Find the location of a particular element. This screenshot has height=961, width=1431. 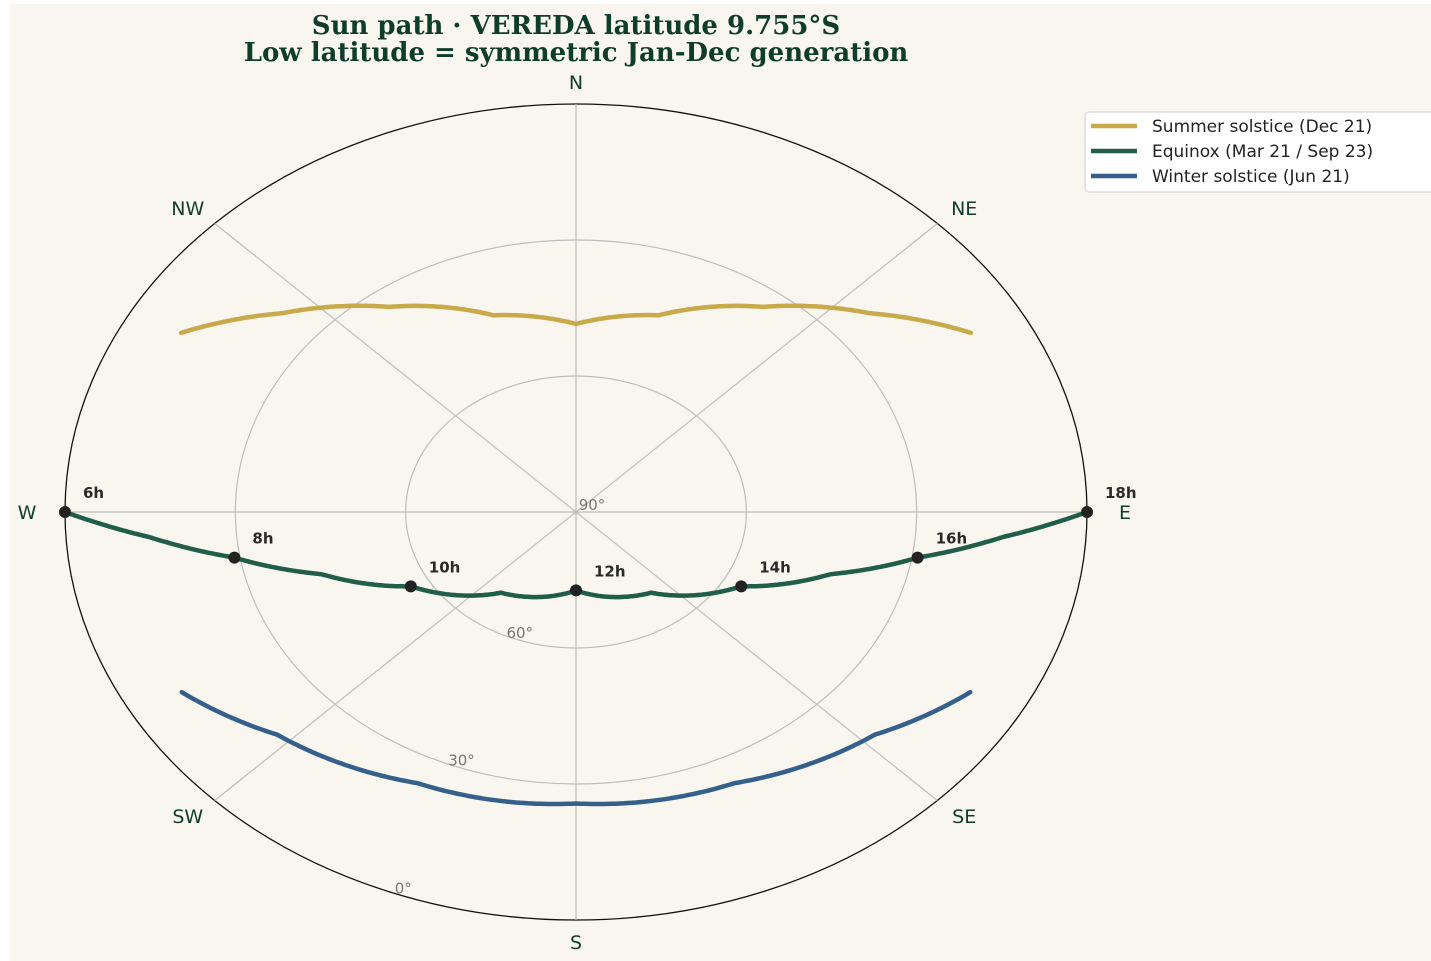

hour-label-6h: 6h is located at coordinates (93, 493).